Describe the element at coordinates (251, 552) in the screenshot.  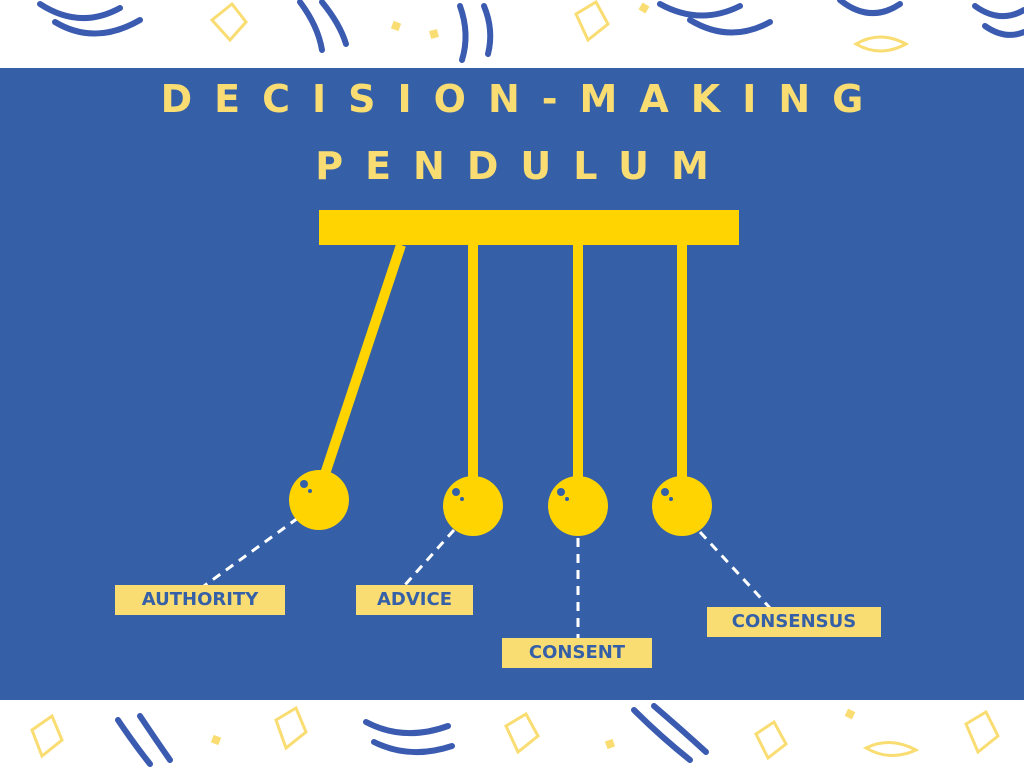
I see `connector-authority` at that location.